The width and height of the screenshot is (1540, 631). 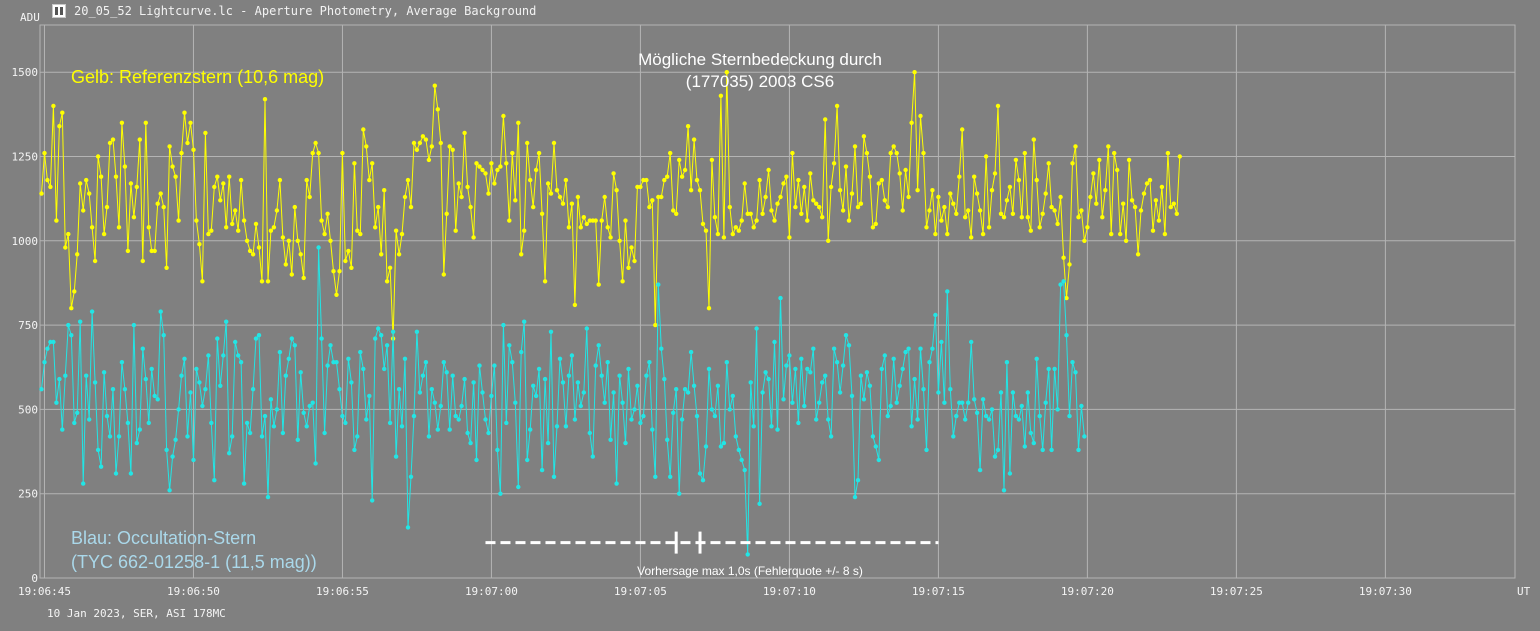 I want to click on x-tick-label: 19:06:55, so click(x=342, y=591).